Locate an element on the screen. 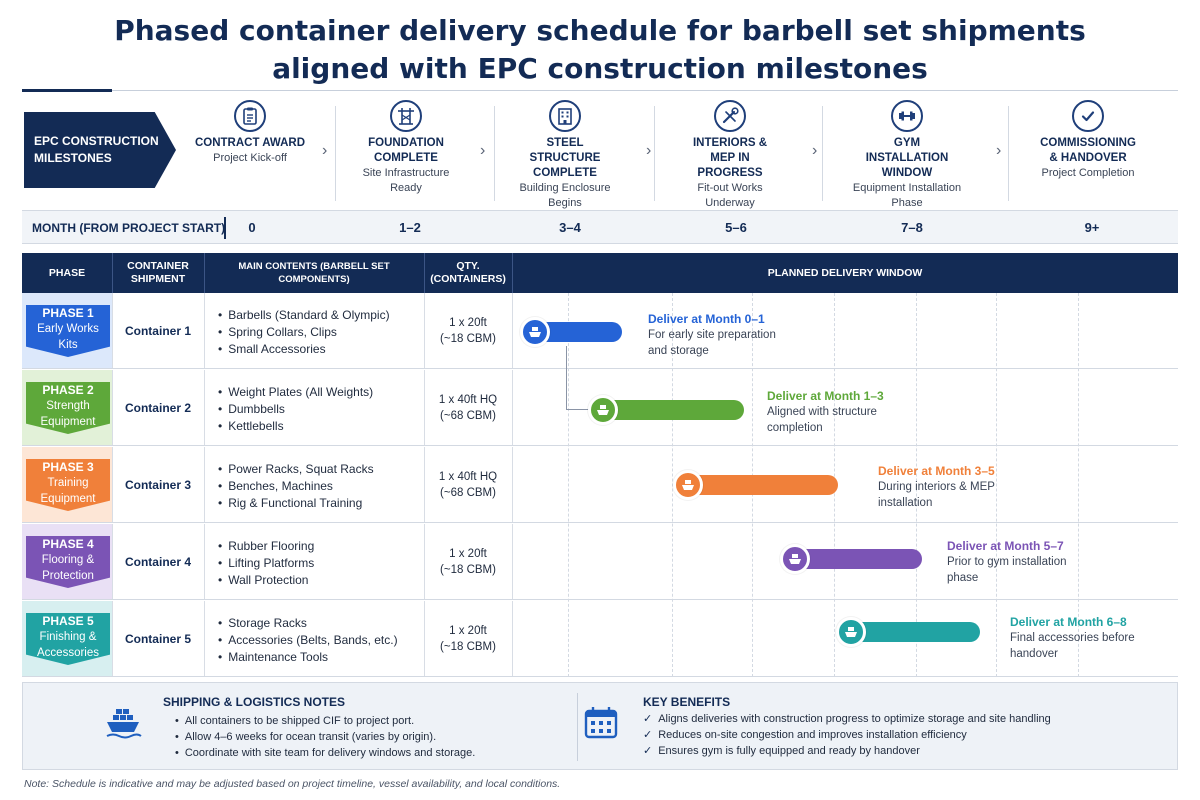 Image resolution: width=1200 pixels, height=800 pixels. title-line-2: aligned with EPC construction milestones is located at coordinates (600, 68).